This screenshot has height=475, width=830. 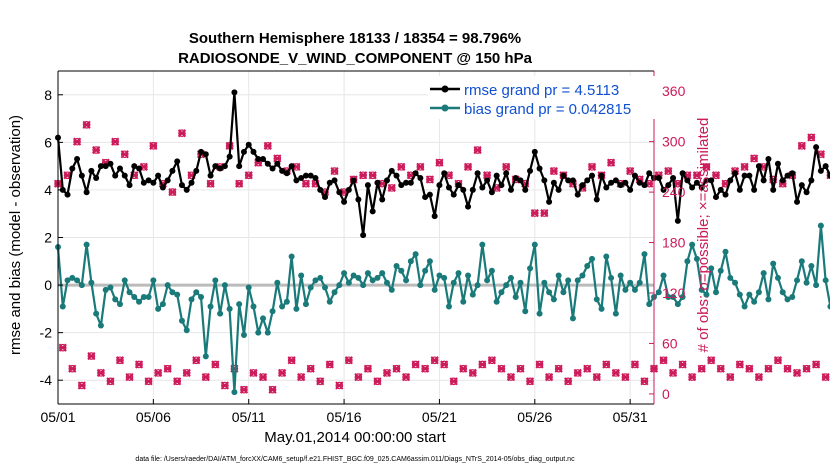 I want to click on x-tick-label: 05/06, so click(x=153, y=417).